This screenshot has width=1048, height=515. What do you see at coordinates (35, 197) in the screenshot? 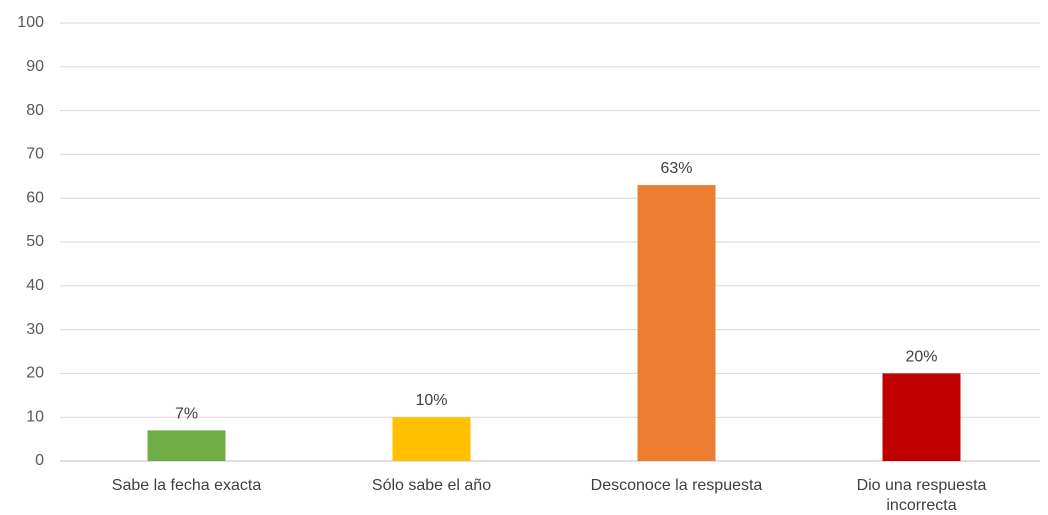
I see `y-tick-label: 60` at bounding box center [35, 197].